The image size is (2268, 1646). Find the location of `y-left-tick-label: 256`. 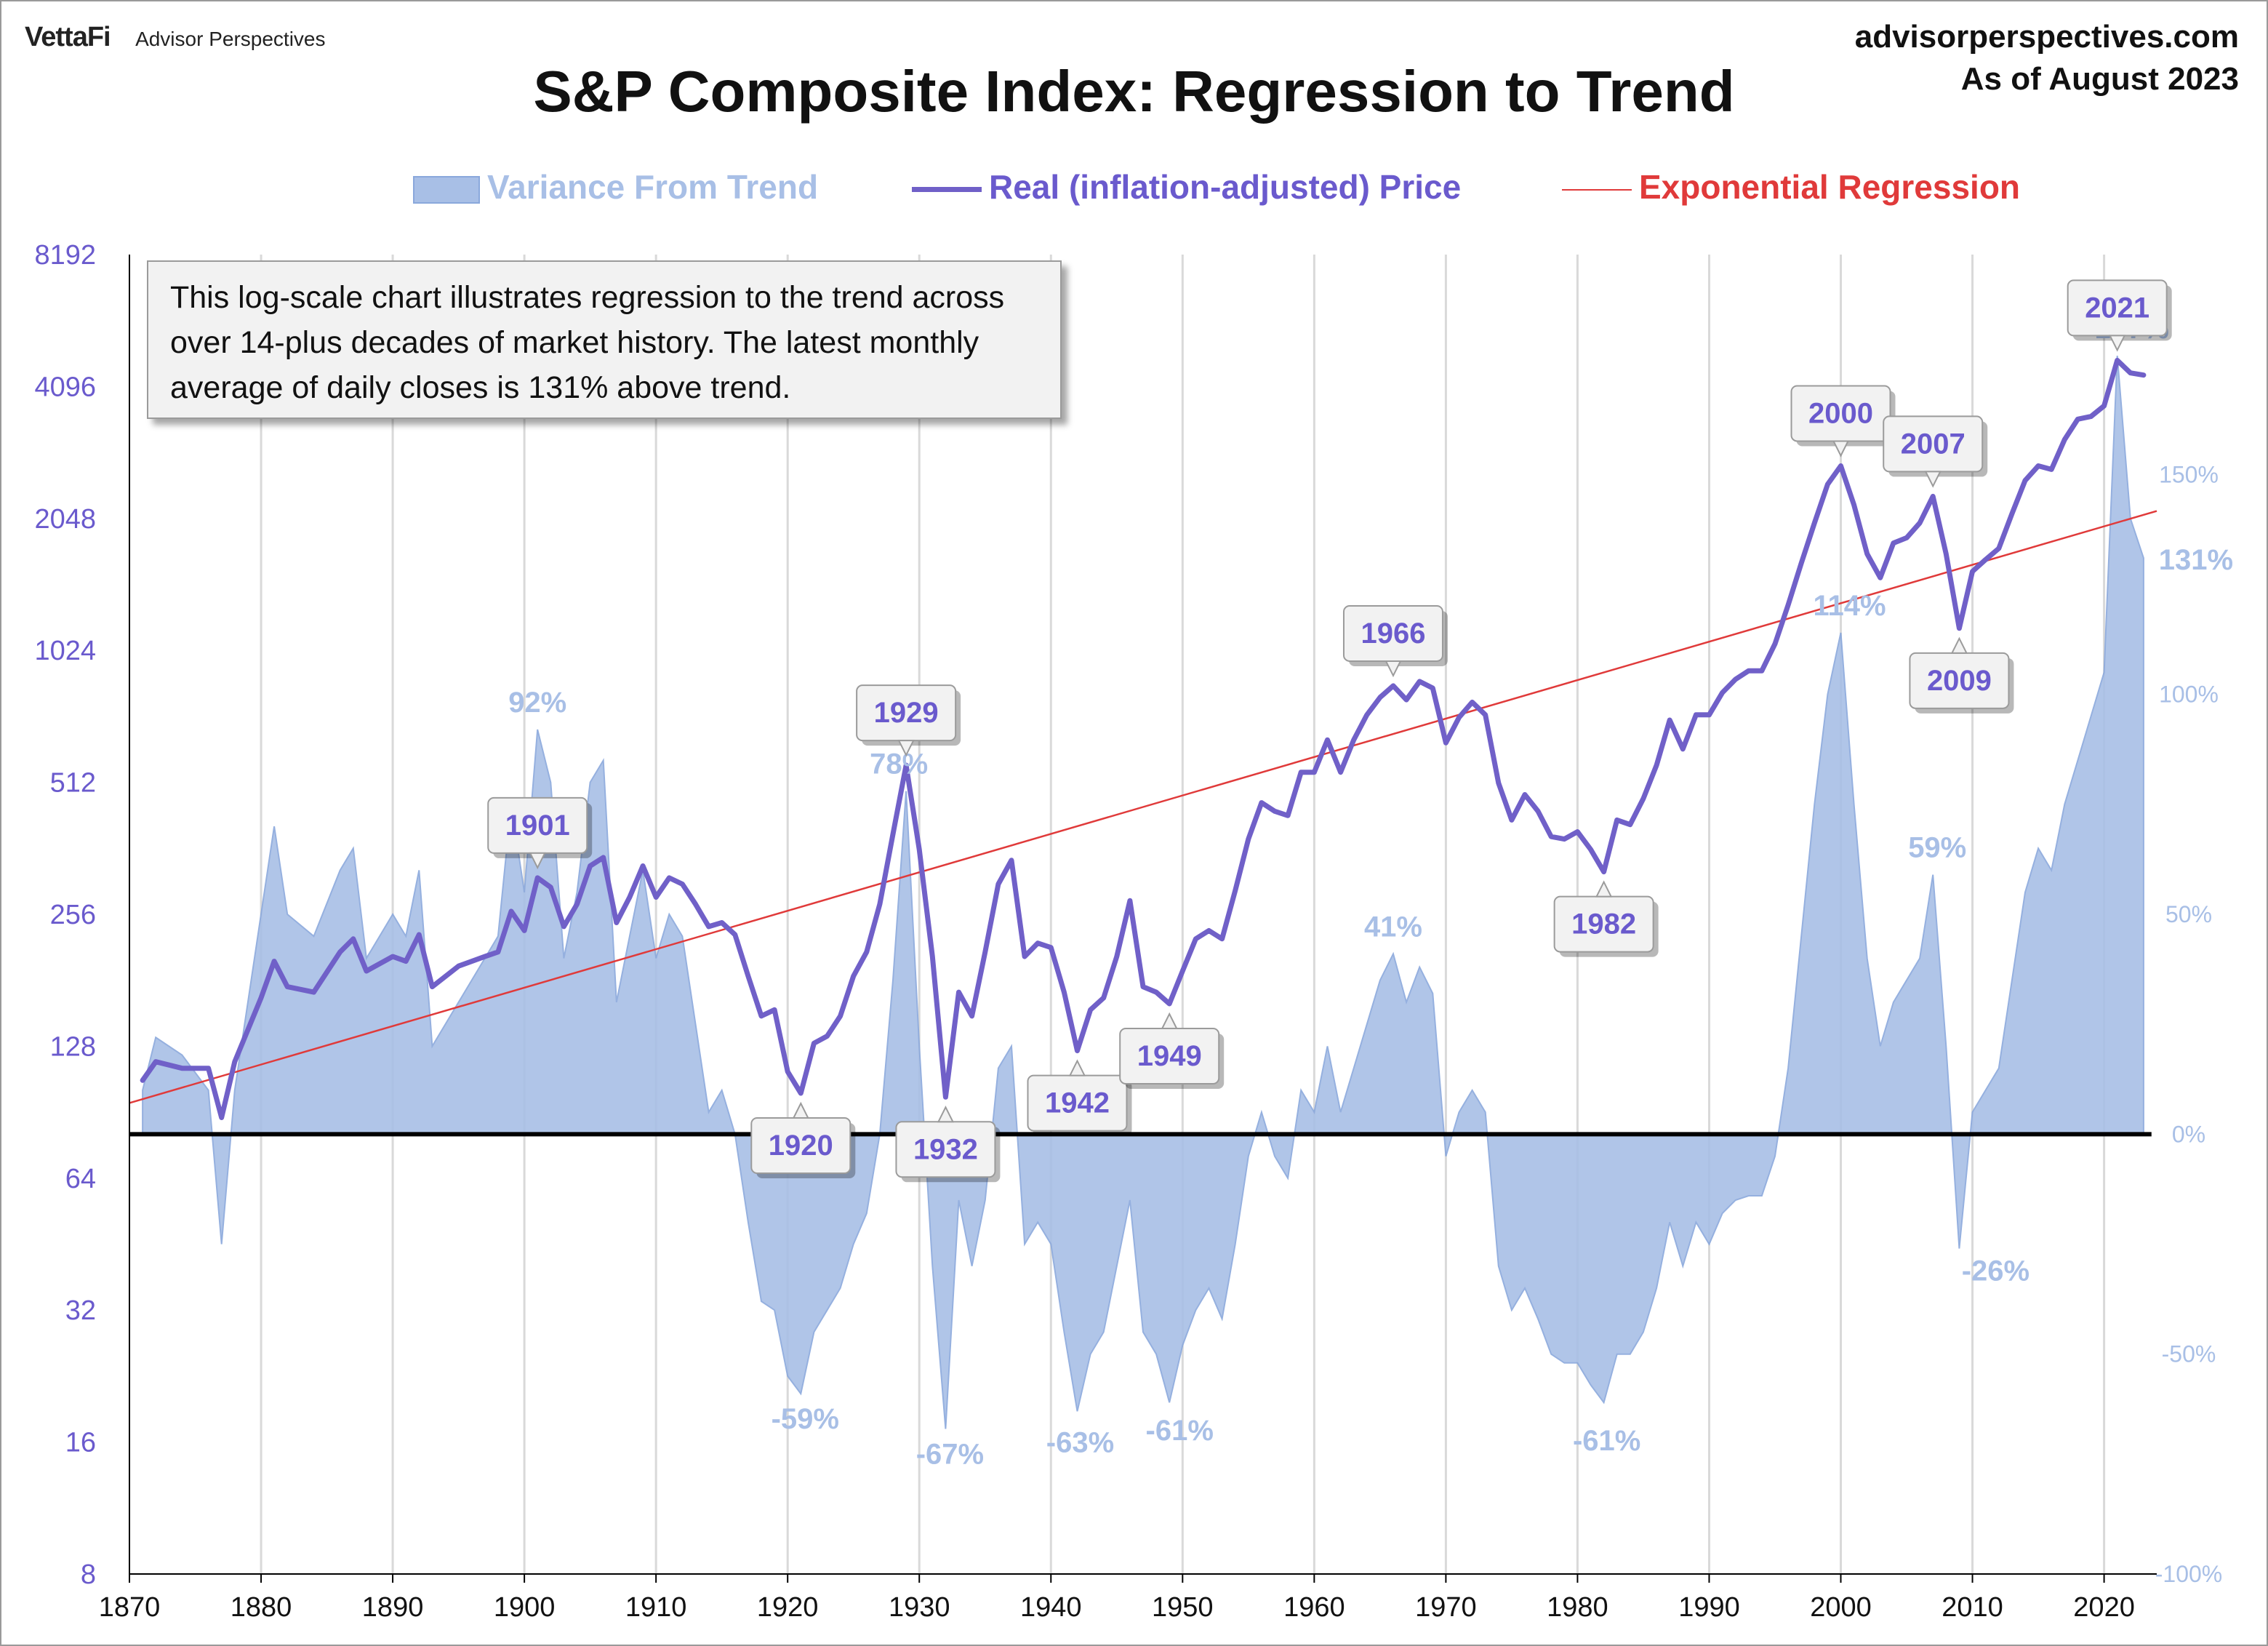

y-left-tick-label: 256 is located at coordinates (73, 915).